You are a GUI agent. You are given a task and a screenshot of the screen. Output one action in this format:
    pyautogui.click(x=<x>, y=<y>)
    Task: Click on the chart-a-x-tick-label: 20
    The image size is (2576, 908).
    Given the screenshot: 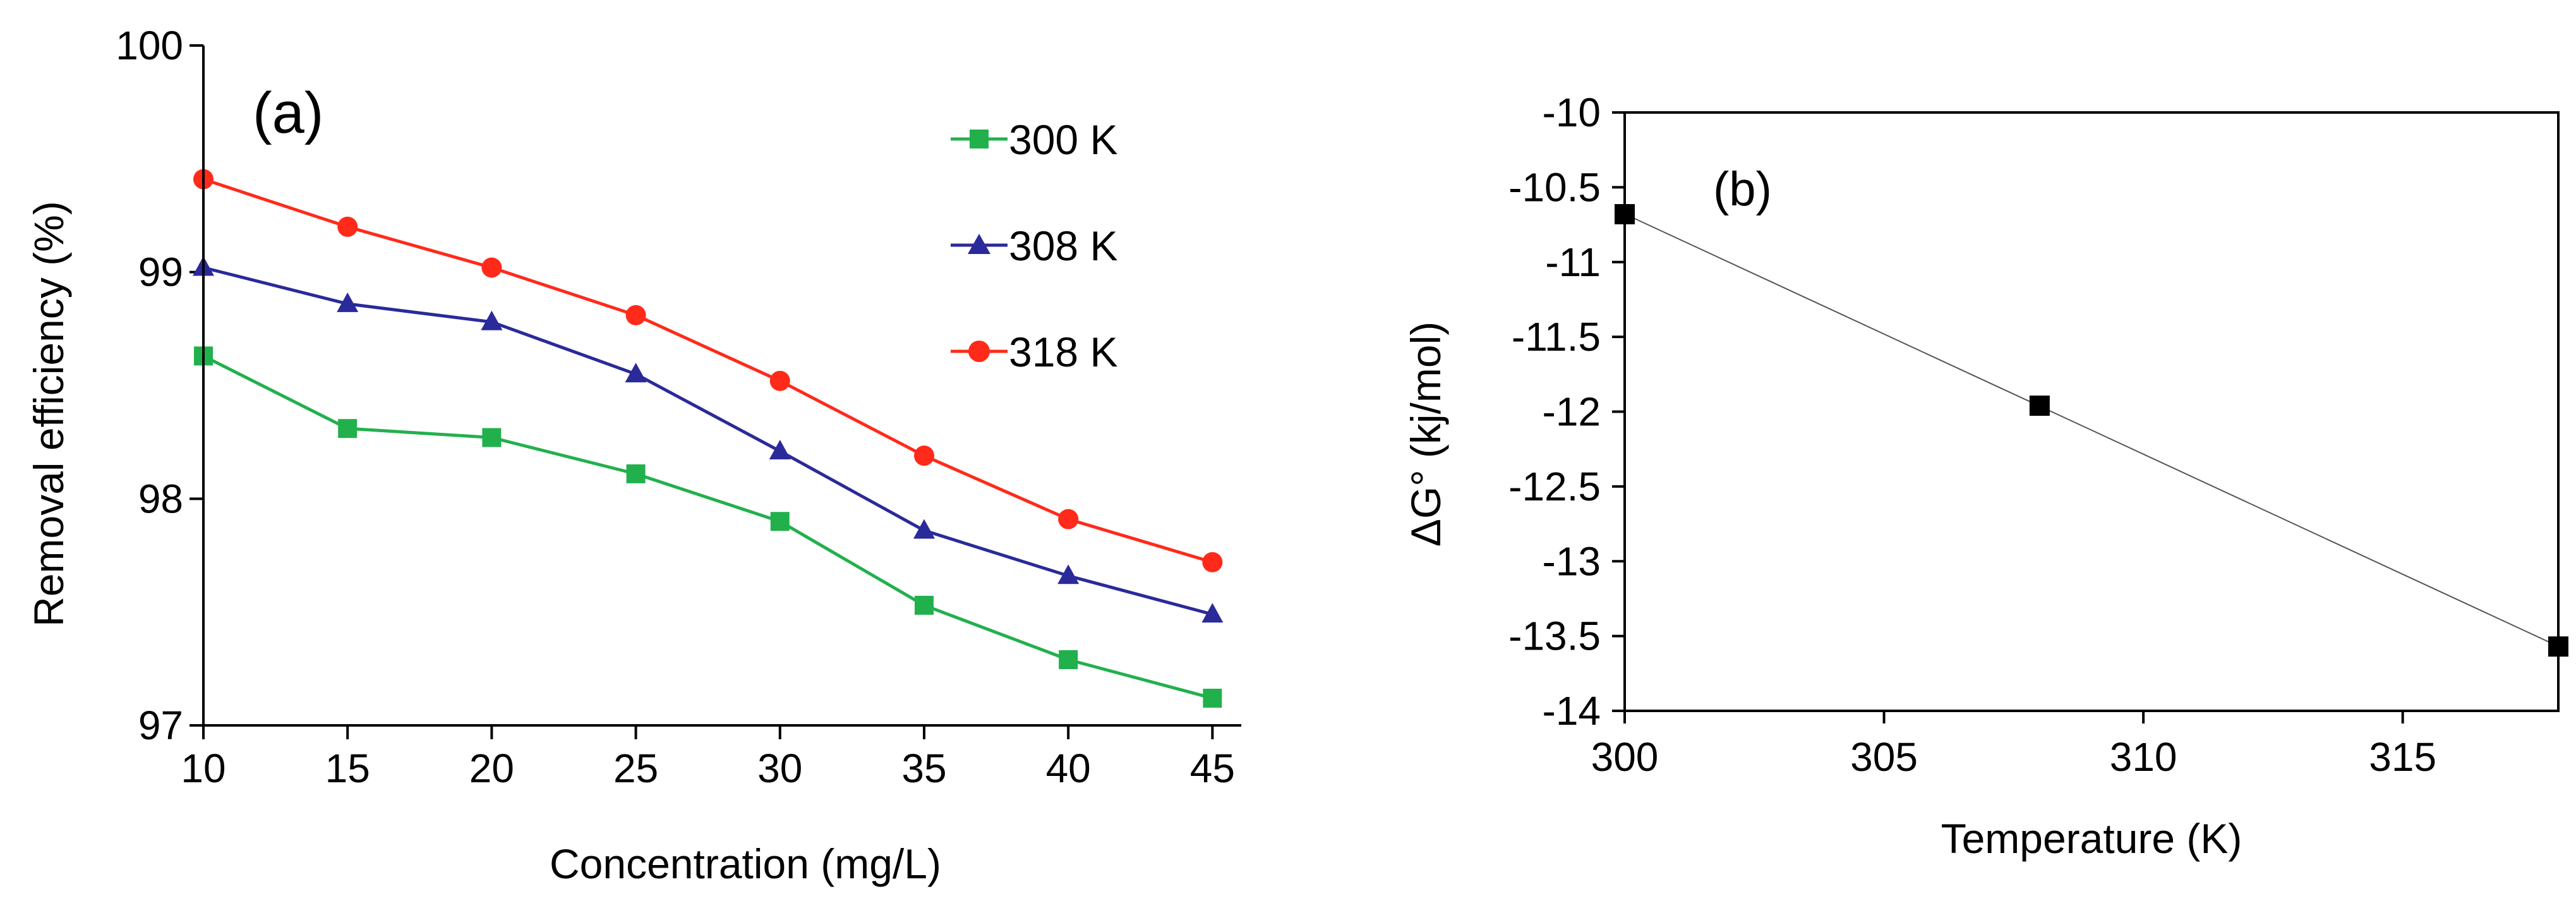 What is the action you would take?
    pyautogui.click(x=491, y=768)
    